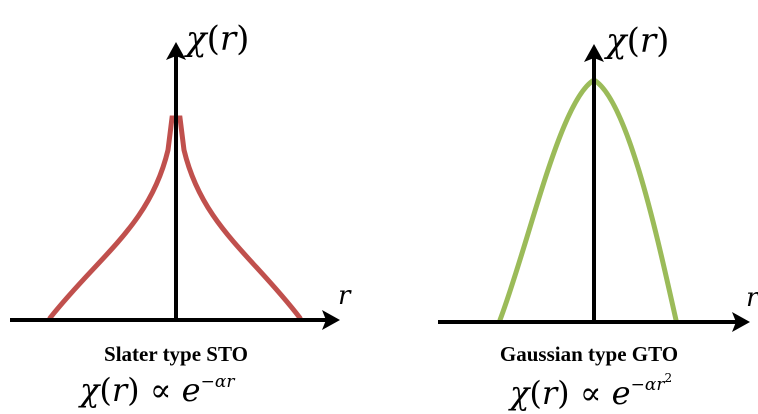  Describe the element at coordinates (590, 391) in the screenshot. I see `gaussian-formula: χ(r) ∝ e−αr2` at that location.